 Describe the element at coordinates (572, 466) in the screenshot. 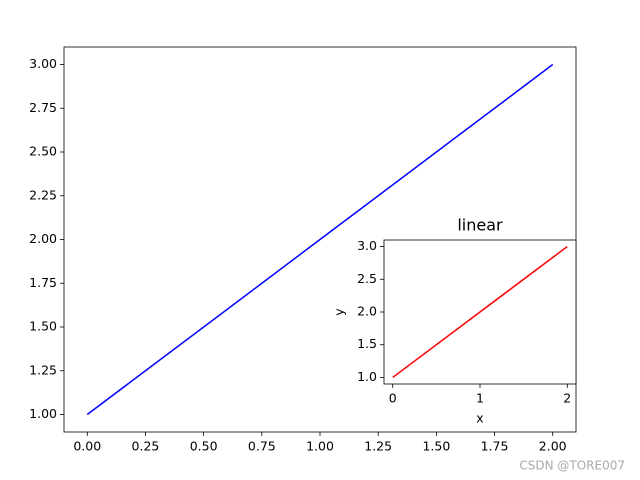

I see `watermark: CSDN @TORE007` at that location.